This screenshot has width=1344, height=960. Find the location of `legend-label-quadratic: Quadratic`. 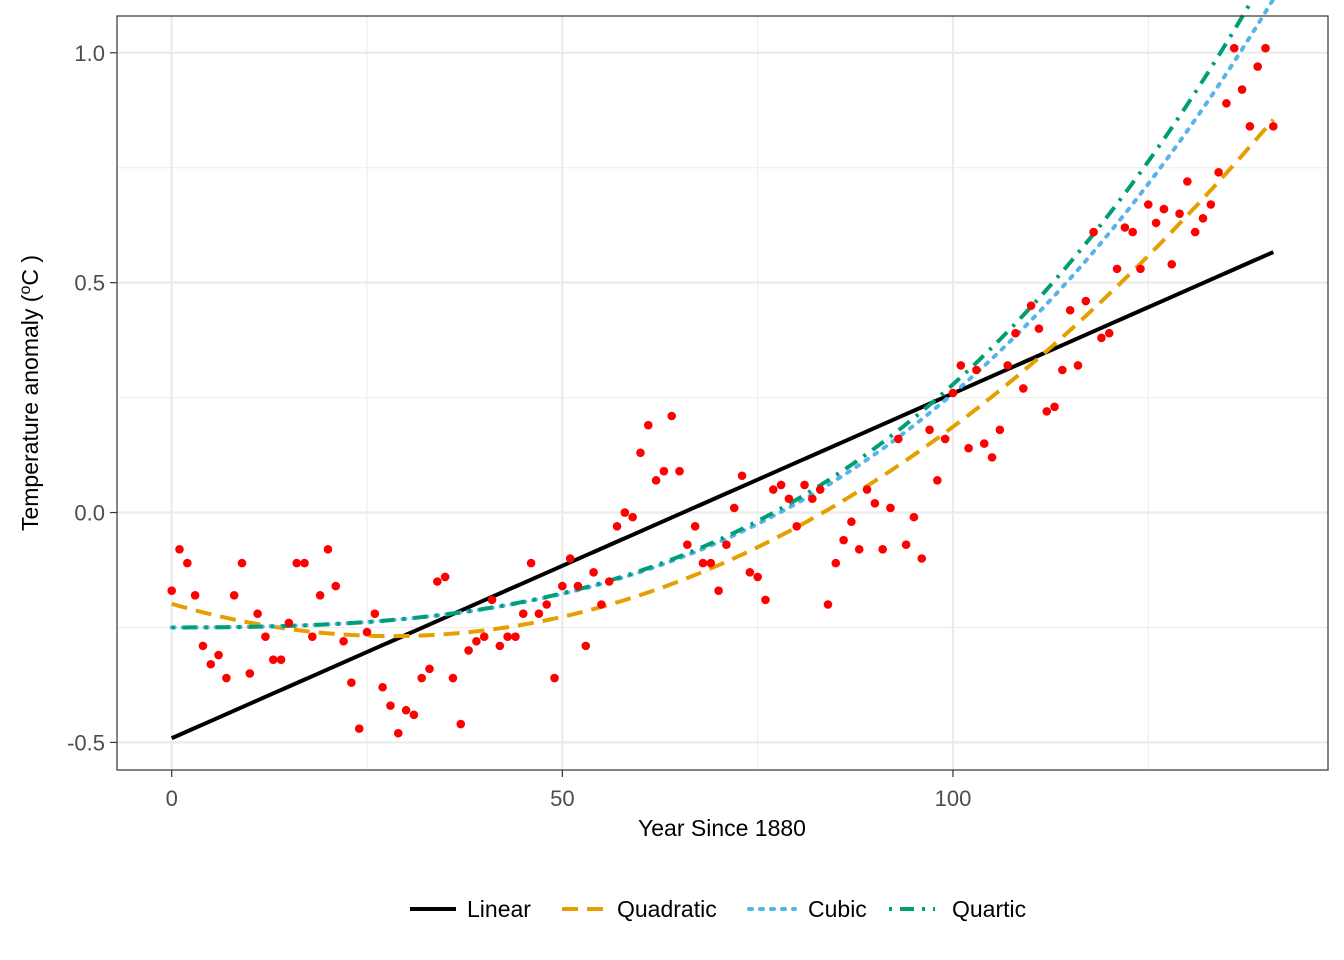

legend-label-quadratic: Quadratic is located at coordinates (667, 909).